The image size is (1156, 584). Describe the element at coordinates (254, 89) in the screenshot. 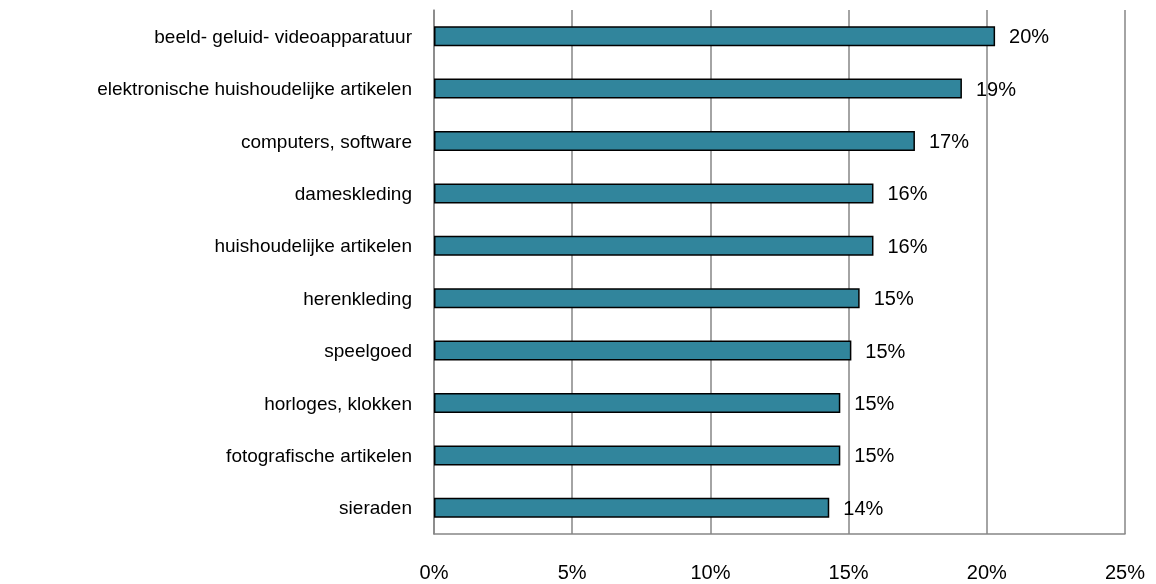

I see `y-tick-label: elektronische huishoudelijke artikelen` at that location.